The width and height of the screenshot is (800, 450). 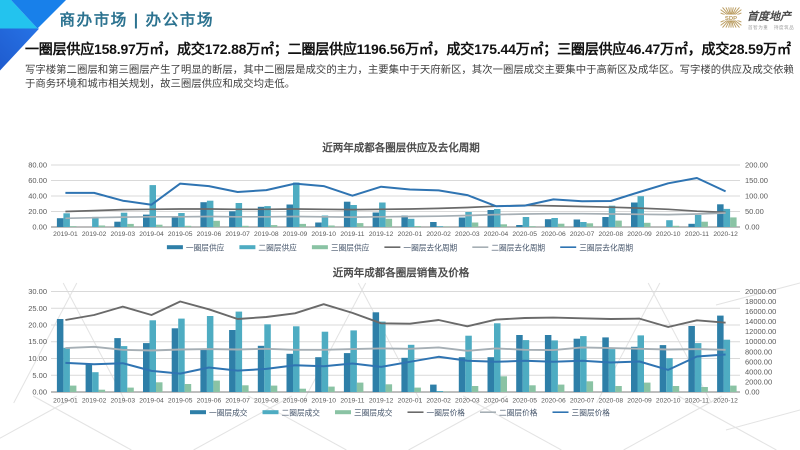 What do you see at coordinates (754, 211) in the screenshot?
I see `svg-text: 50.00` at bounding box center [754, 211].